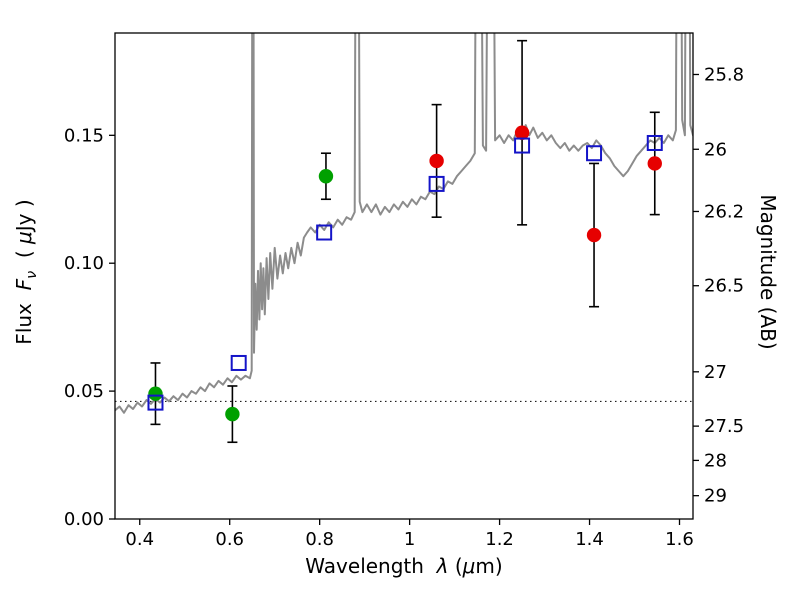 Image resolution: width=800 pixels, height=600 pixels. What do you see at coordinates (32, 274) in the screenshot?
I see `nu-subscript: ν` at bounding box center [32, 274].